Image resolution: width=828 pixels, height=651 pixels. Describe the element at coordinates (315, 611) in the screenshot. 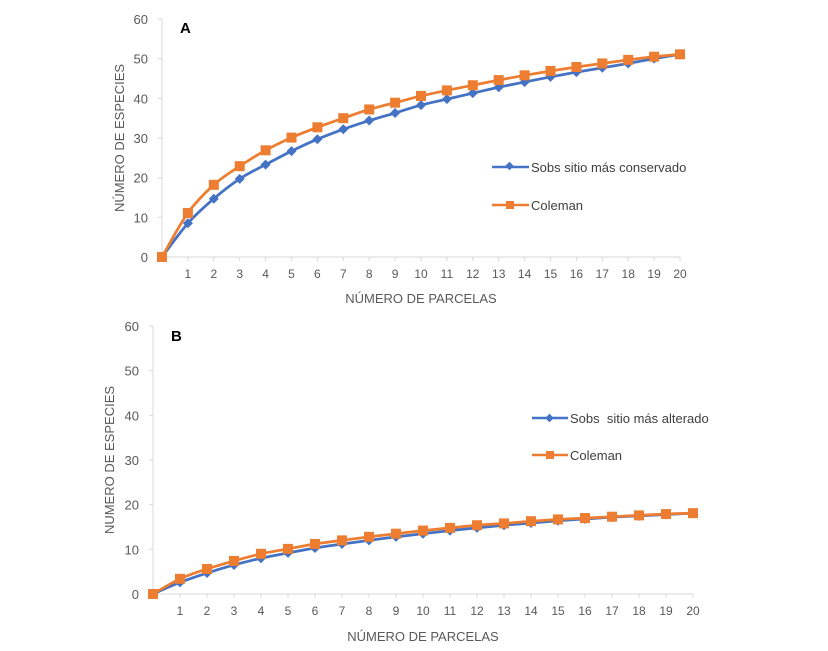

I see `x-tick-label: 6` at that location.